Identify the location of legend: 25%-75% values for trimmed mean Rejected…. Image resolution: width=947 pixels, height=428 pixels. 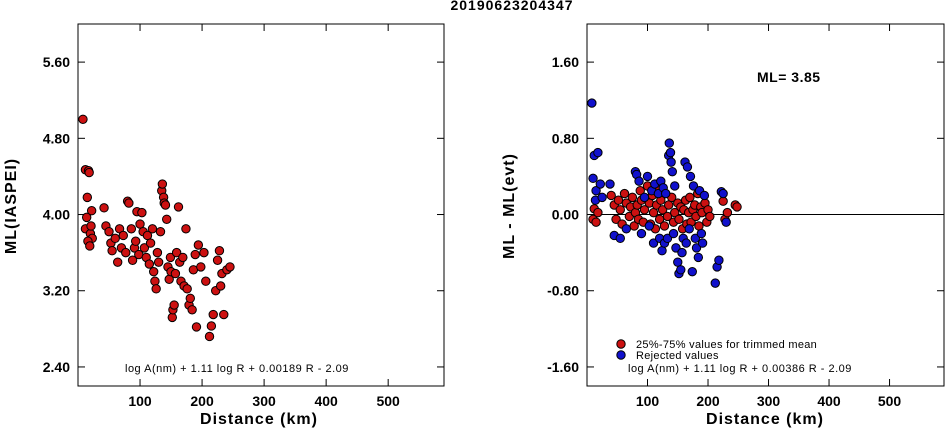
(716, 350).